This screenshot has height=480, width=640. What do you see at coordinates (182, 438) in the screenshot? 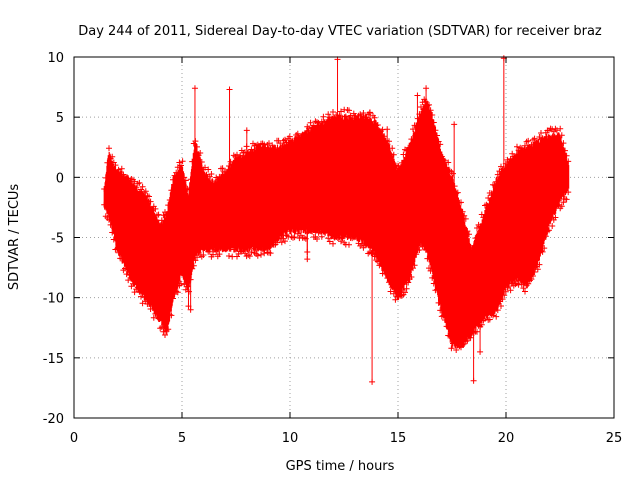
I see `x-tick-label: 5` at bounding box center [182, 438].